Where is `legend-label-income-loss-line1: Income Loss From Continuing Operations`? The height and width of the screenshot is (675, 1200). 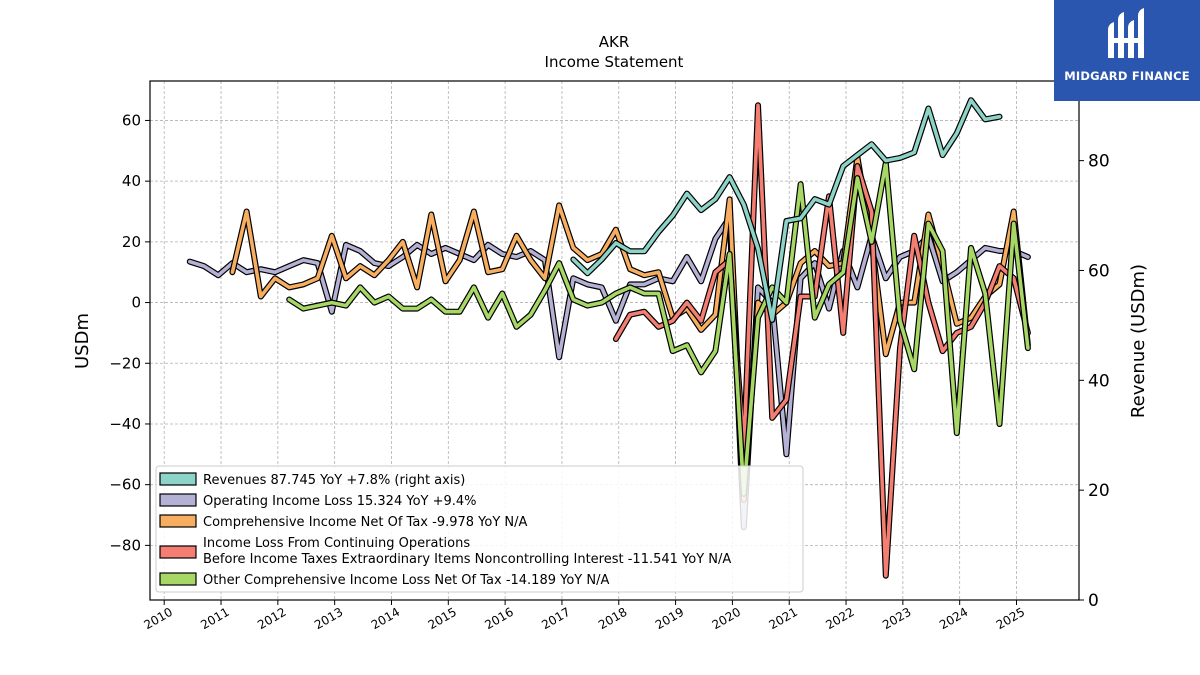
legend-label-income-loss-line1: Income Loss From Continuing Operations is located at coordinates (336, 543).